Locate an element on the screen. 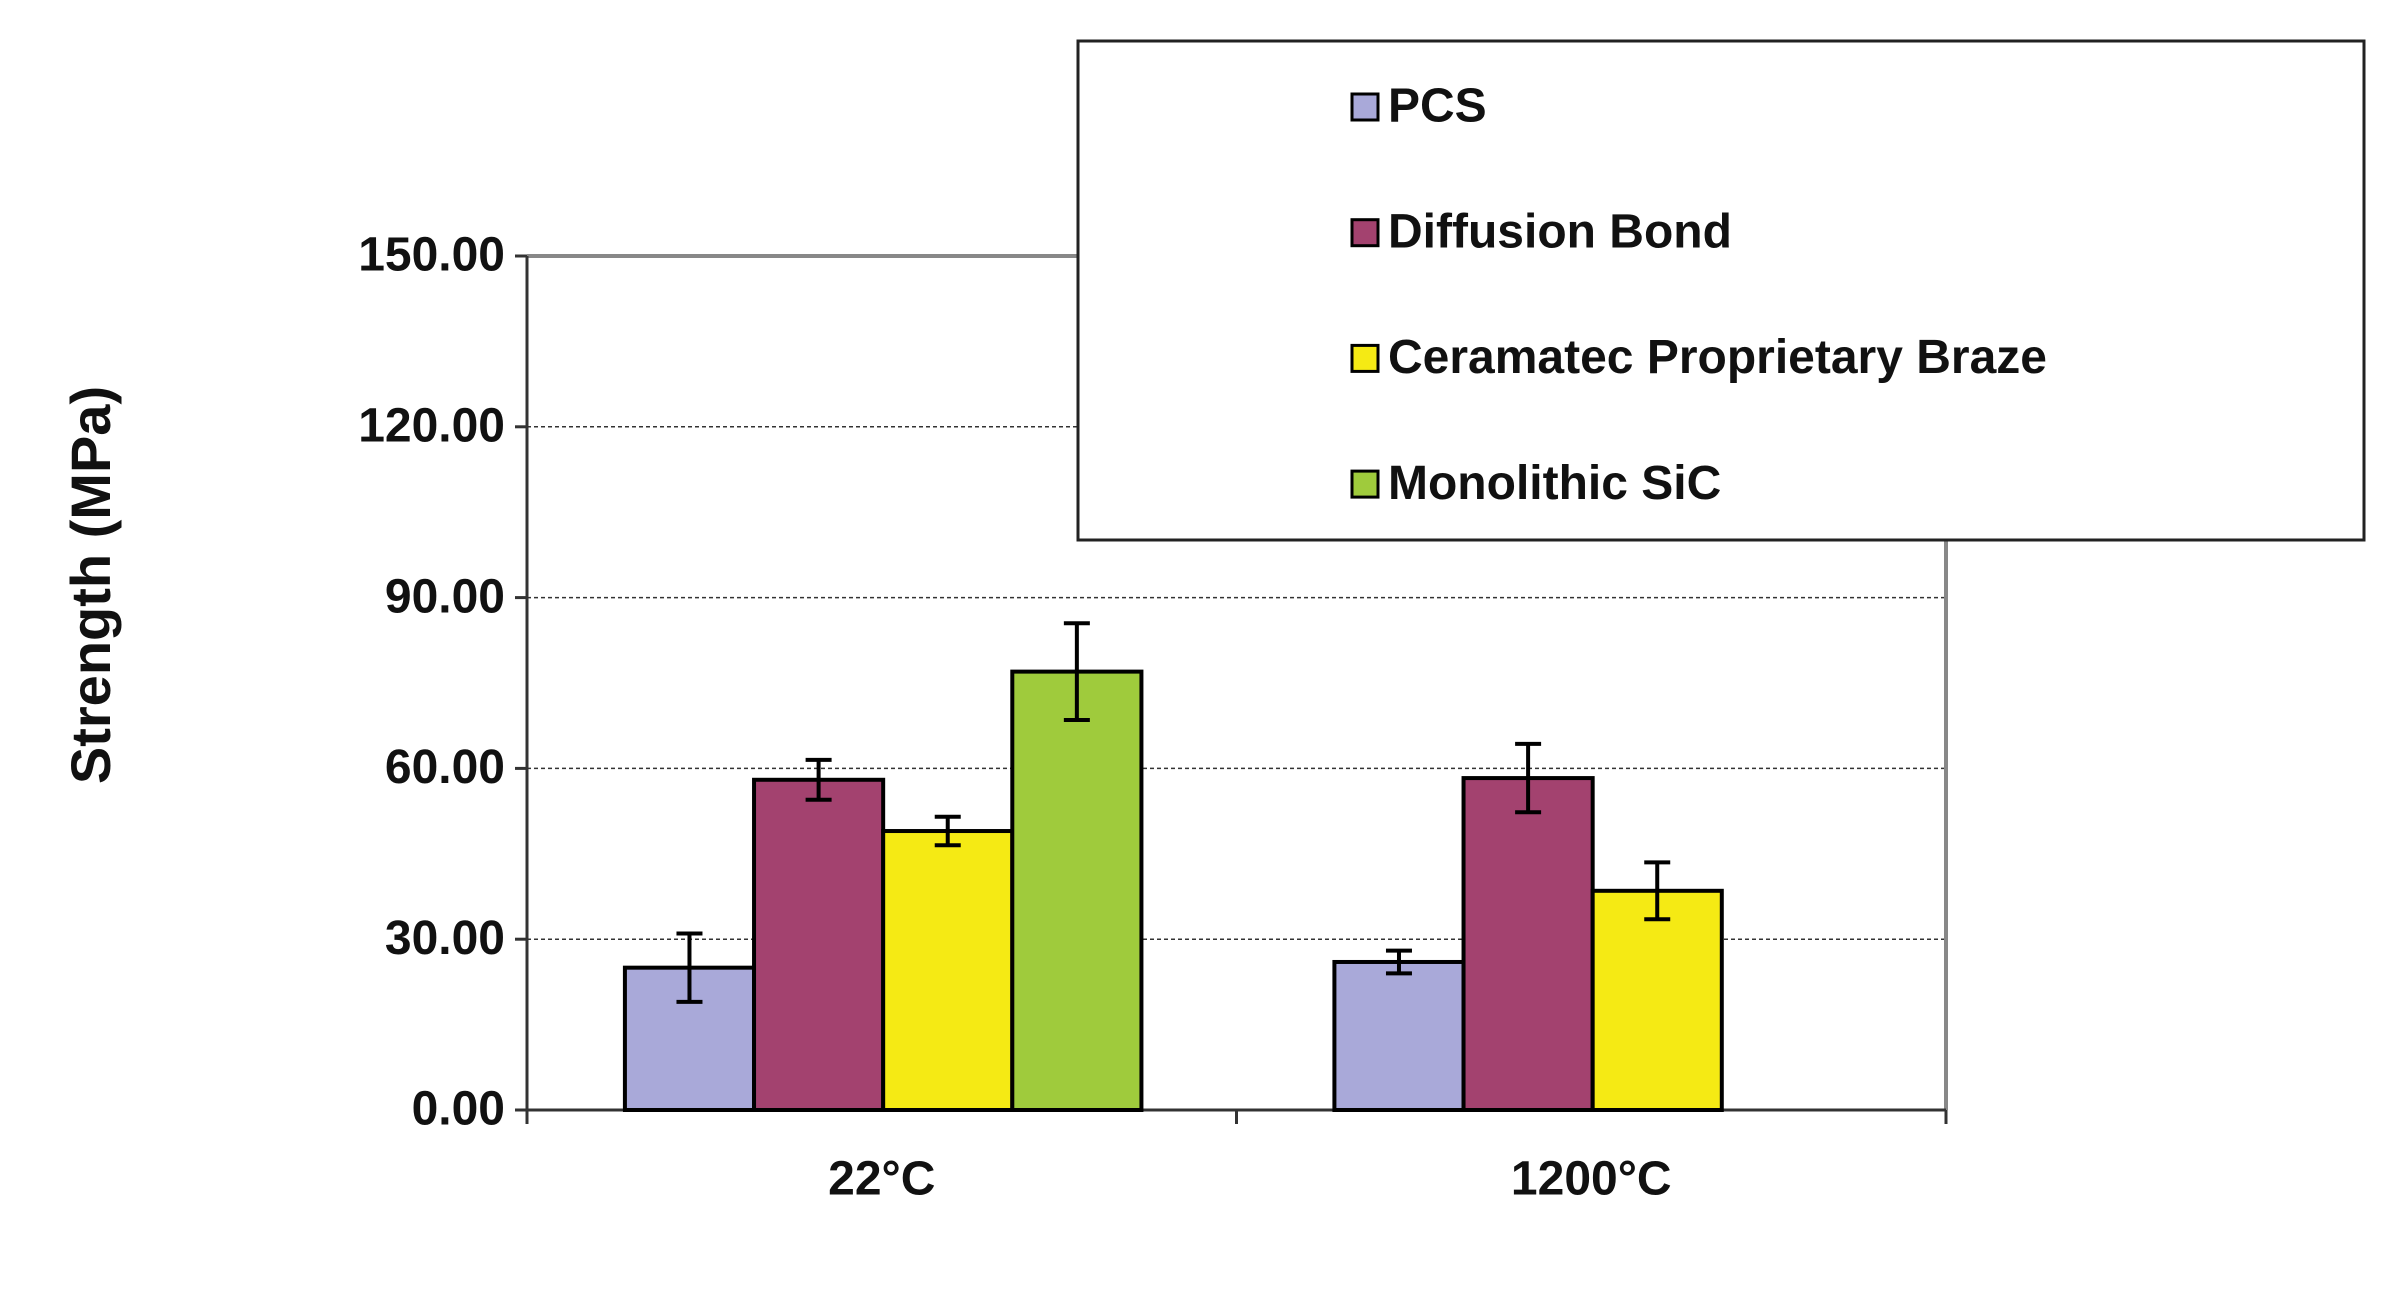  legend-label: Ceramatec Proprietary Braze is located at coordinates (1717, 357).